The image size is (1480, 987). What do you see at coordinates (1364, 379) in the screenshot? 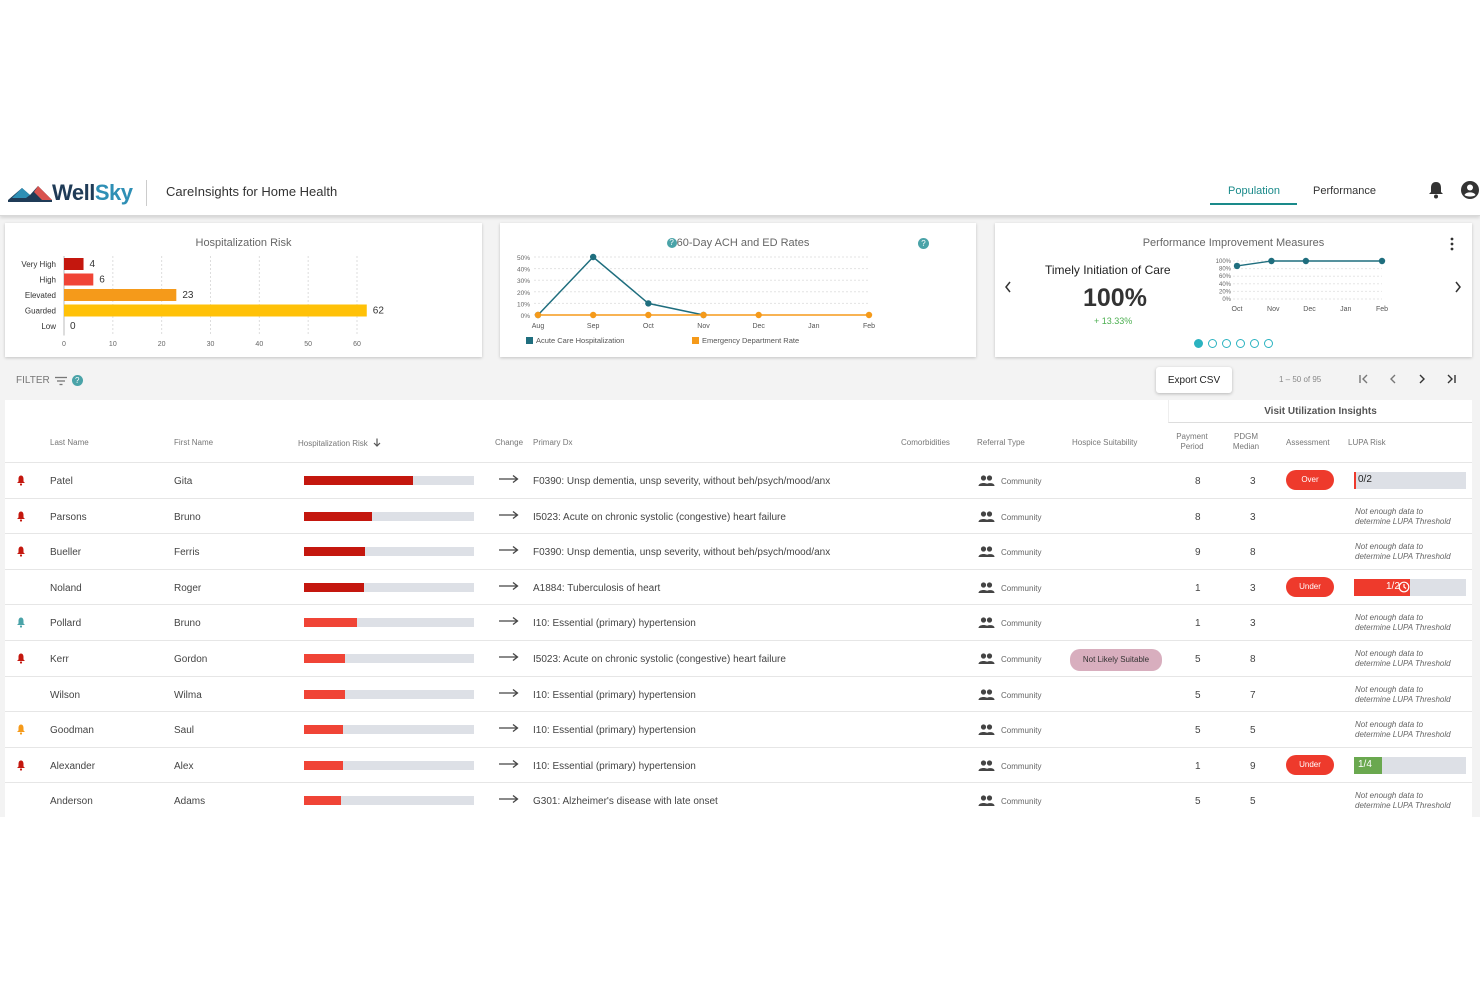
I see `first-page-icon` at bounding box center [1364, 379].